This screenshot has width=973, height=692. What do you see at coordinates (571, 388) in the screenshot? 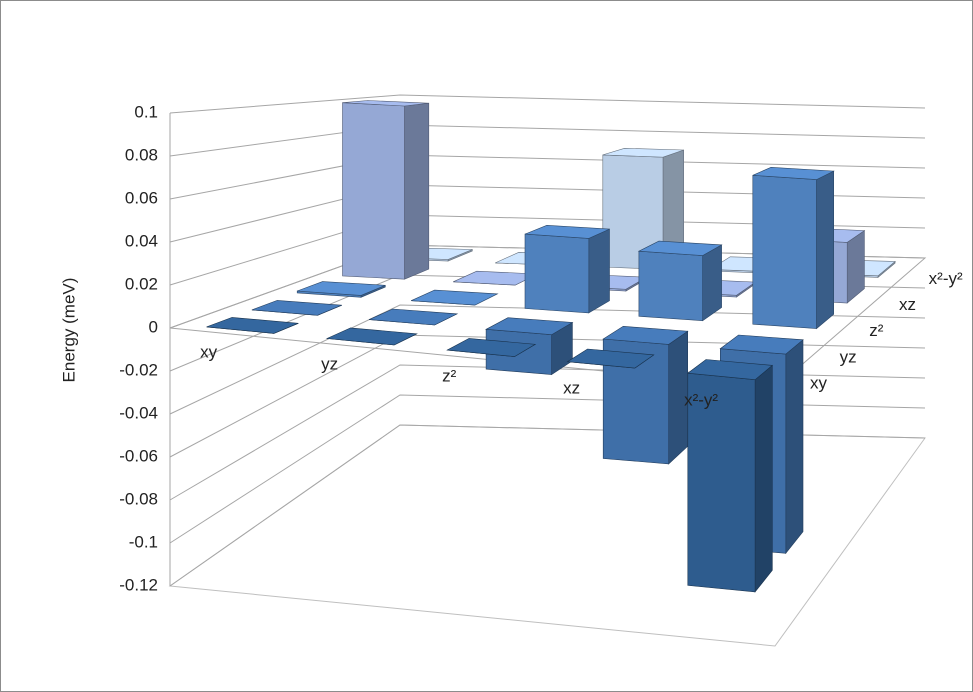
I see `x-tick-label: xz` at bounding box center [571, 388].